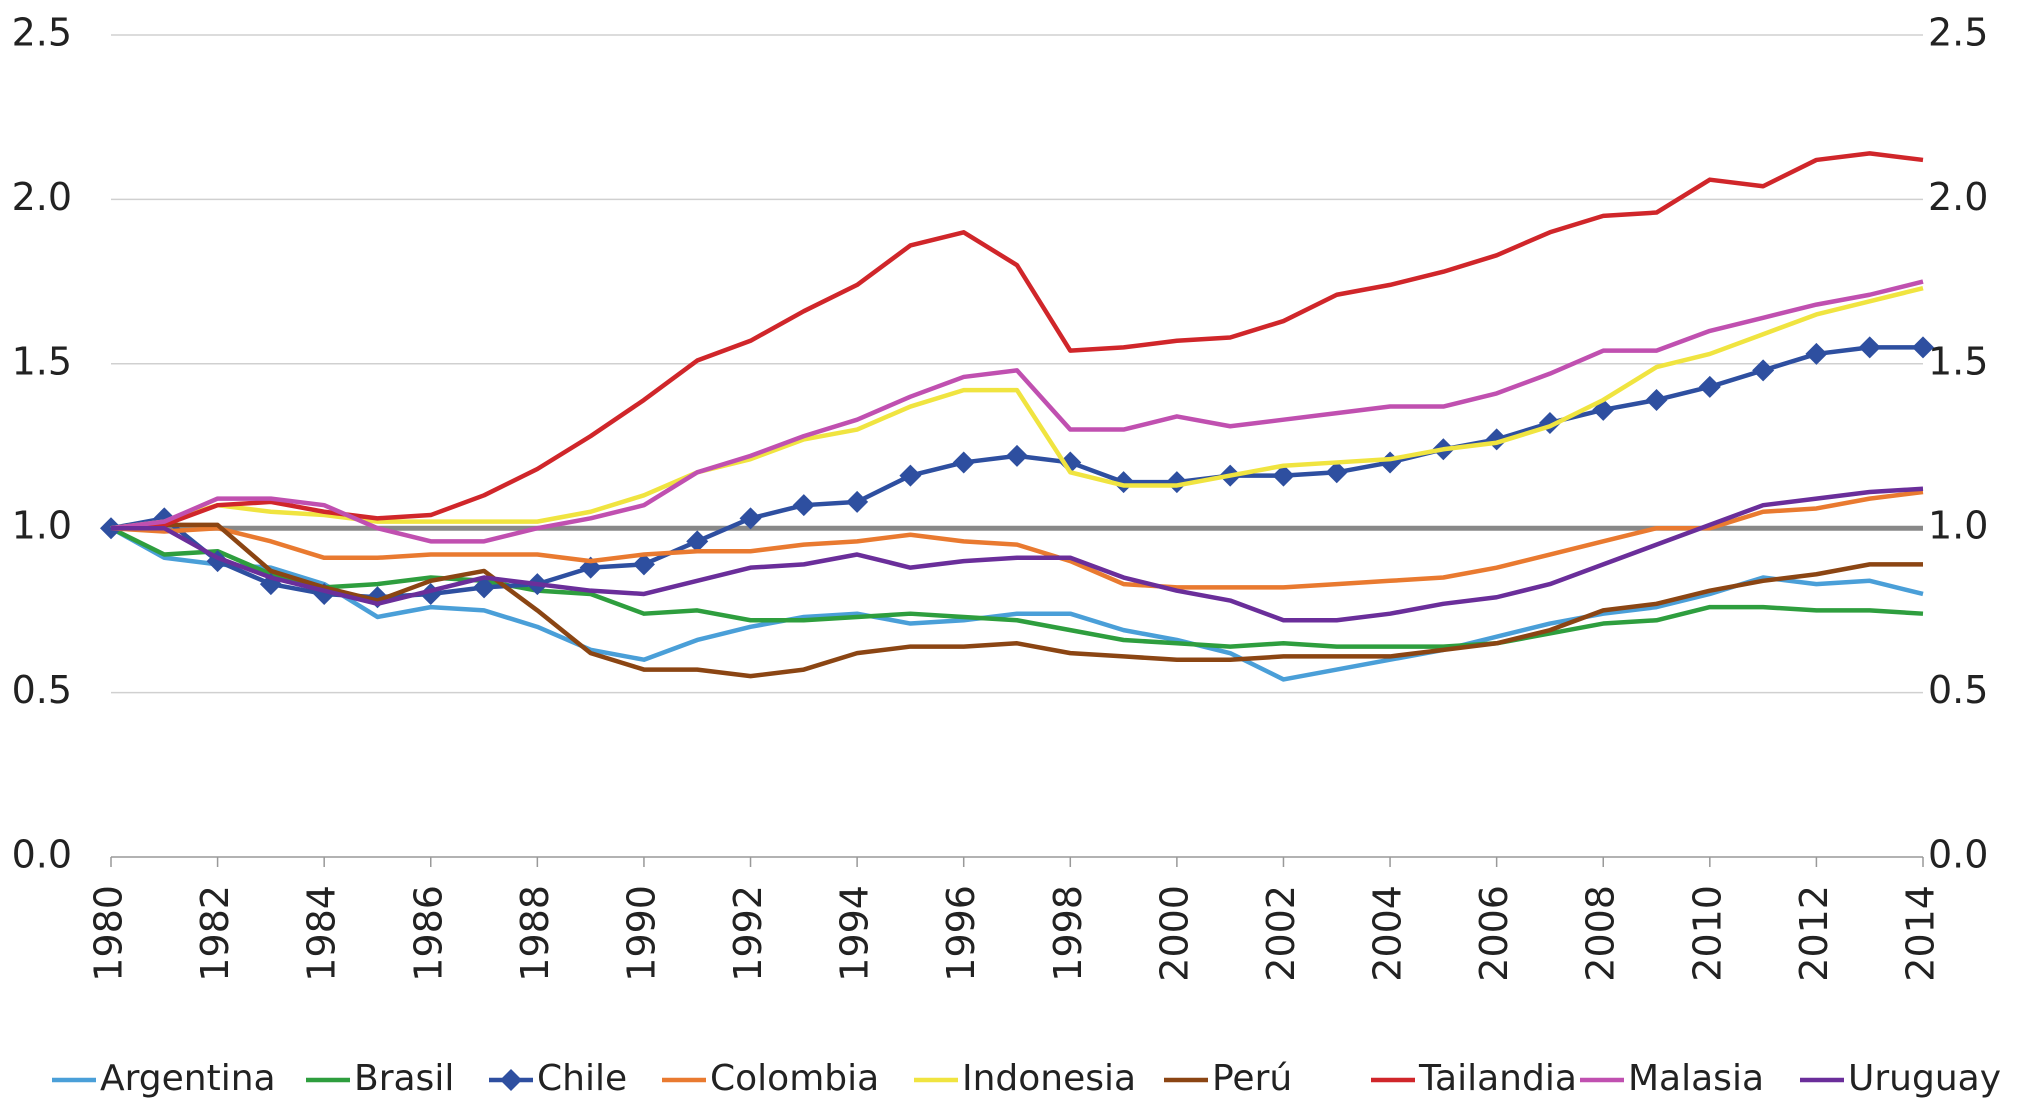 The image size is (2027, 1103). I want to click on x-tick-label: 2000, so click(1174, 933).